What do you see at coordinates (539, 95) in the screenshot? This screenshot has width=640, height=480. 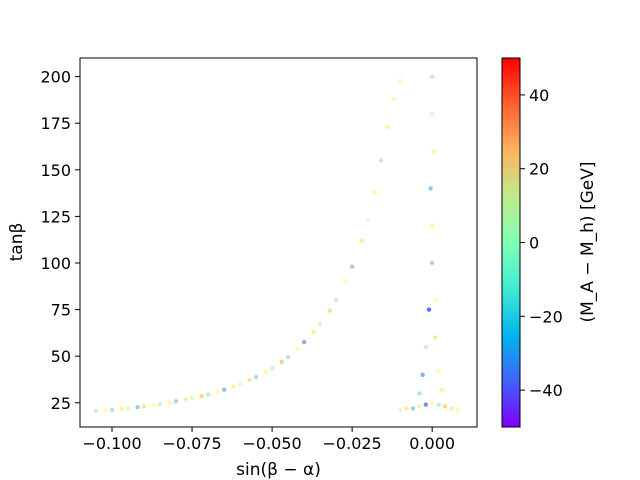 I see `colorbar-tick-label: 40` at bounding box center [539, 95].